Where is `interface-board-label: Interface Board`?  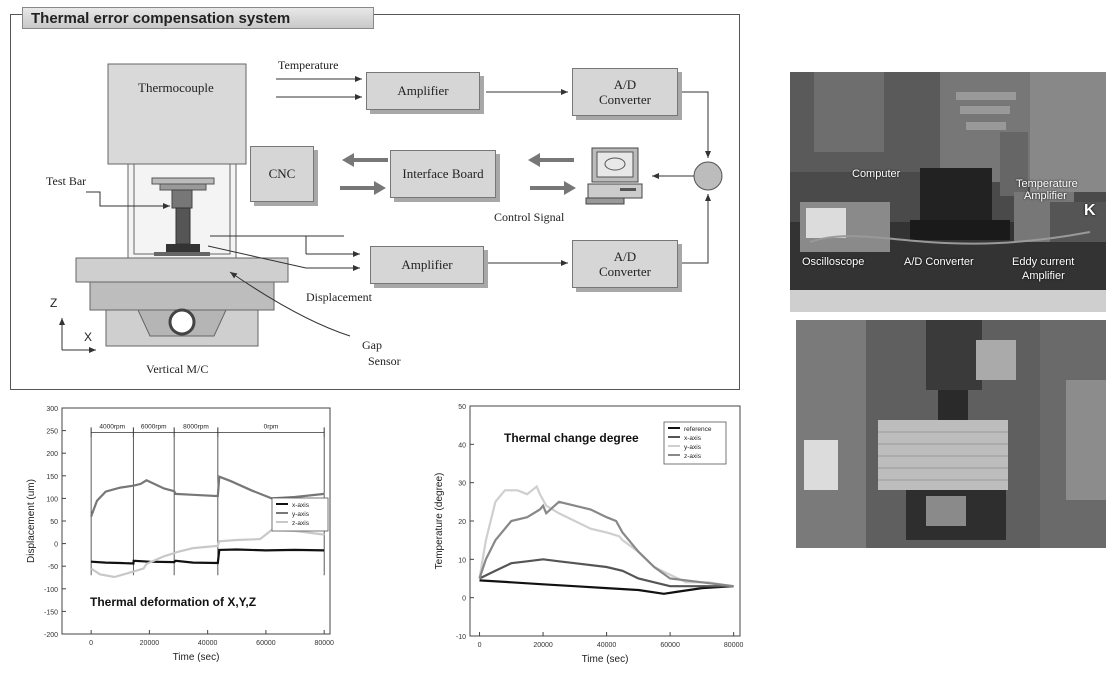
interface-board-label: Interface Board is located at coordinates (443, 173).